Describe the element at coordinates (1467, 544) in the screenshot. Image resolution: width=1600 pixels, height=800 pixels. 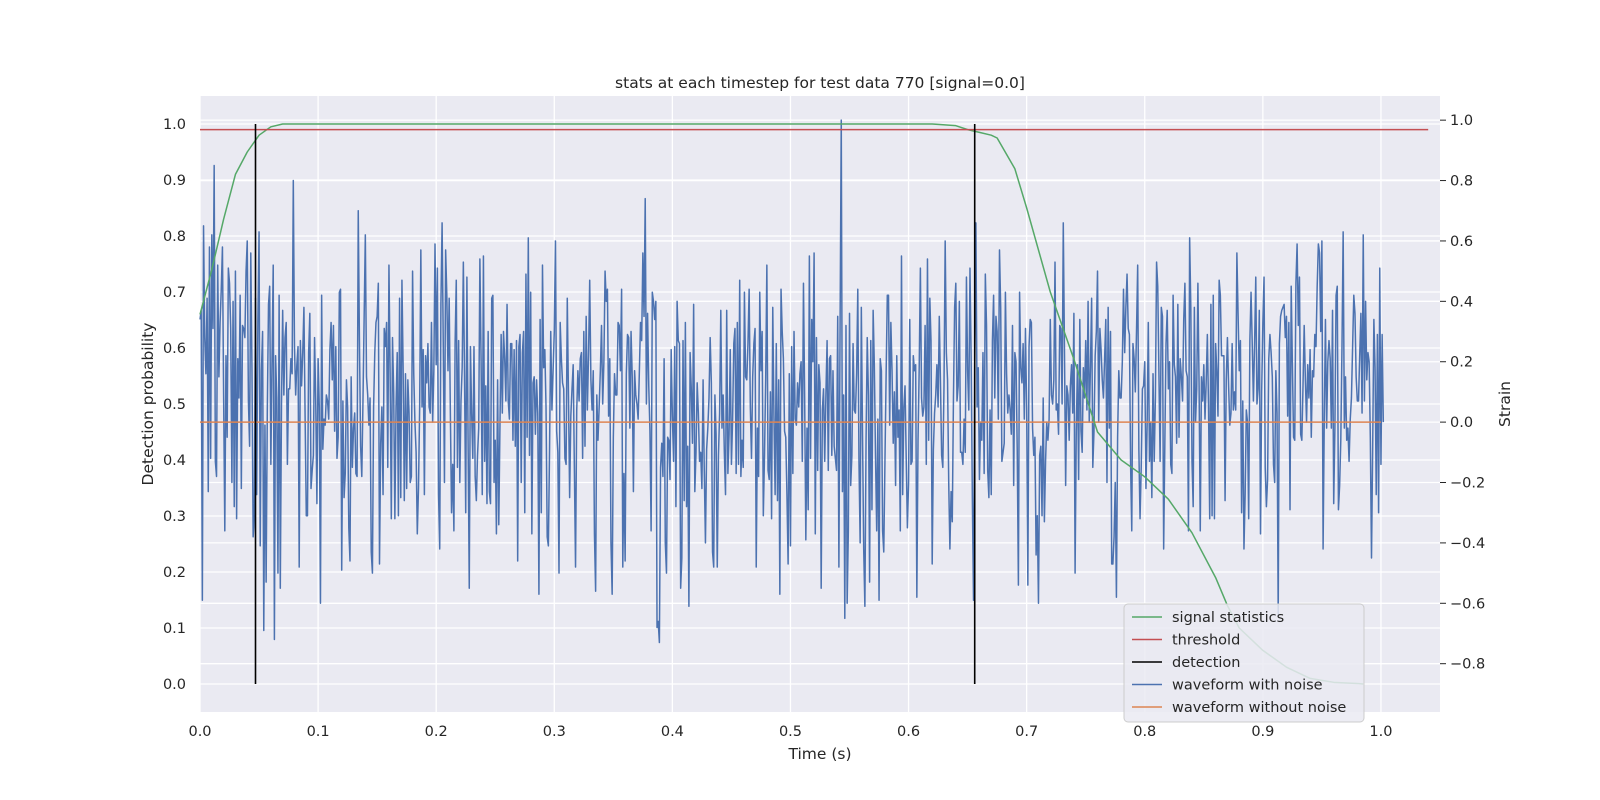
I see `right-y-tick-label: −0.4` at that location.